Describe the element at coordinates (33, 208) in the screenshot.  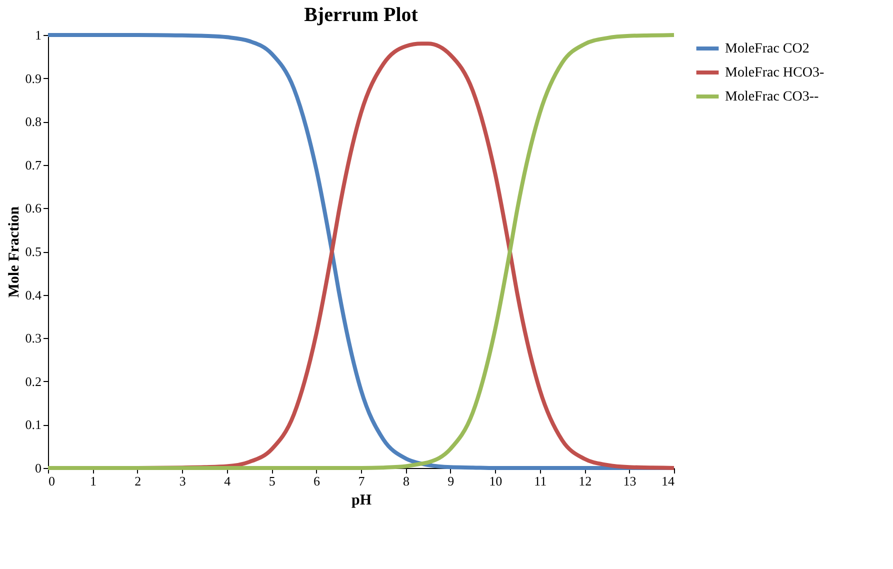
I see `y-tick-label: 0.6` at that location.